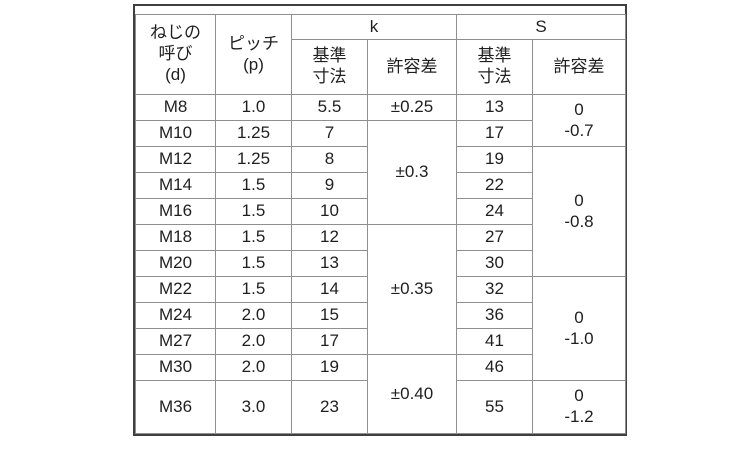 The height and width of the screenshot is (450, 750). Describe the element at coordinates (253, 289) in the screenshot. I see `cell-m22-pitch: 1.5` at that location.